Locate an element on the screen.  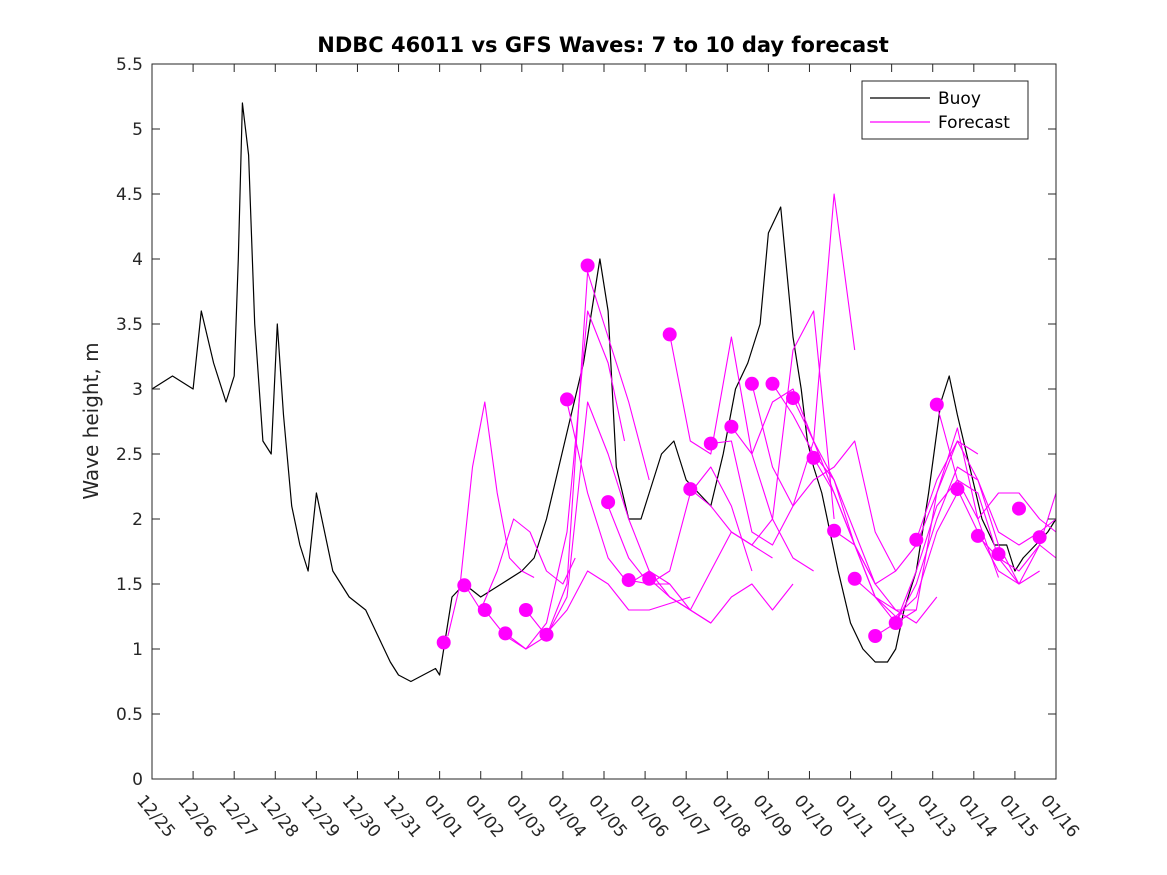
y-tick-label: 2.5 is located at coordinates (129, 455).